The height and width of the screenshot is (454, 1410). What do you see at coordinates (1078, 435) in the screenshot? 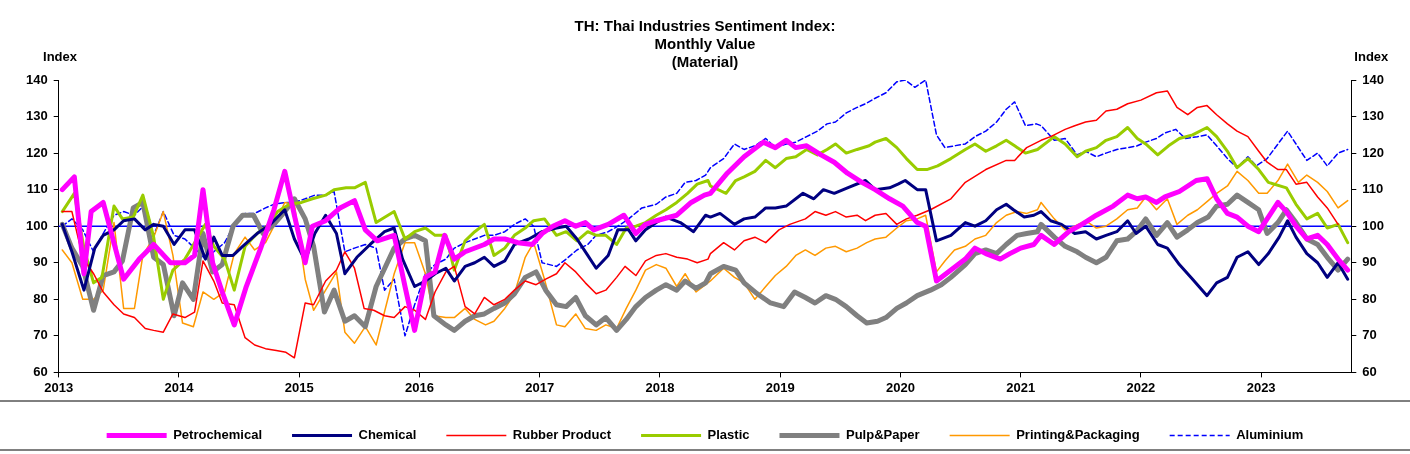
I see `legend-label: Printing&Packaging` at bounding box center [1078, 435].